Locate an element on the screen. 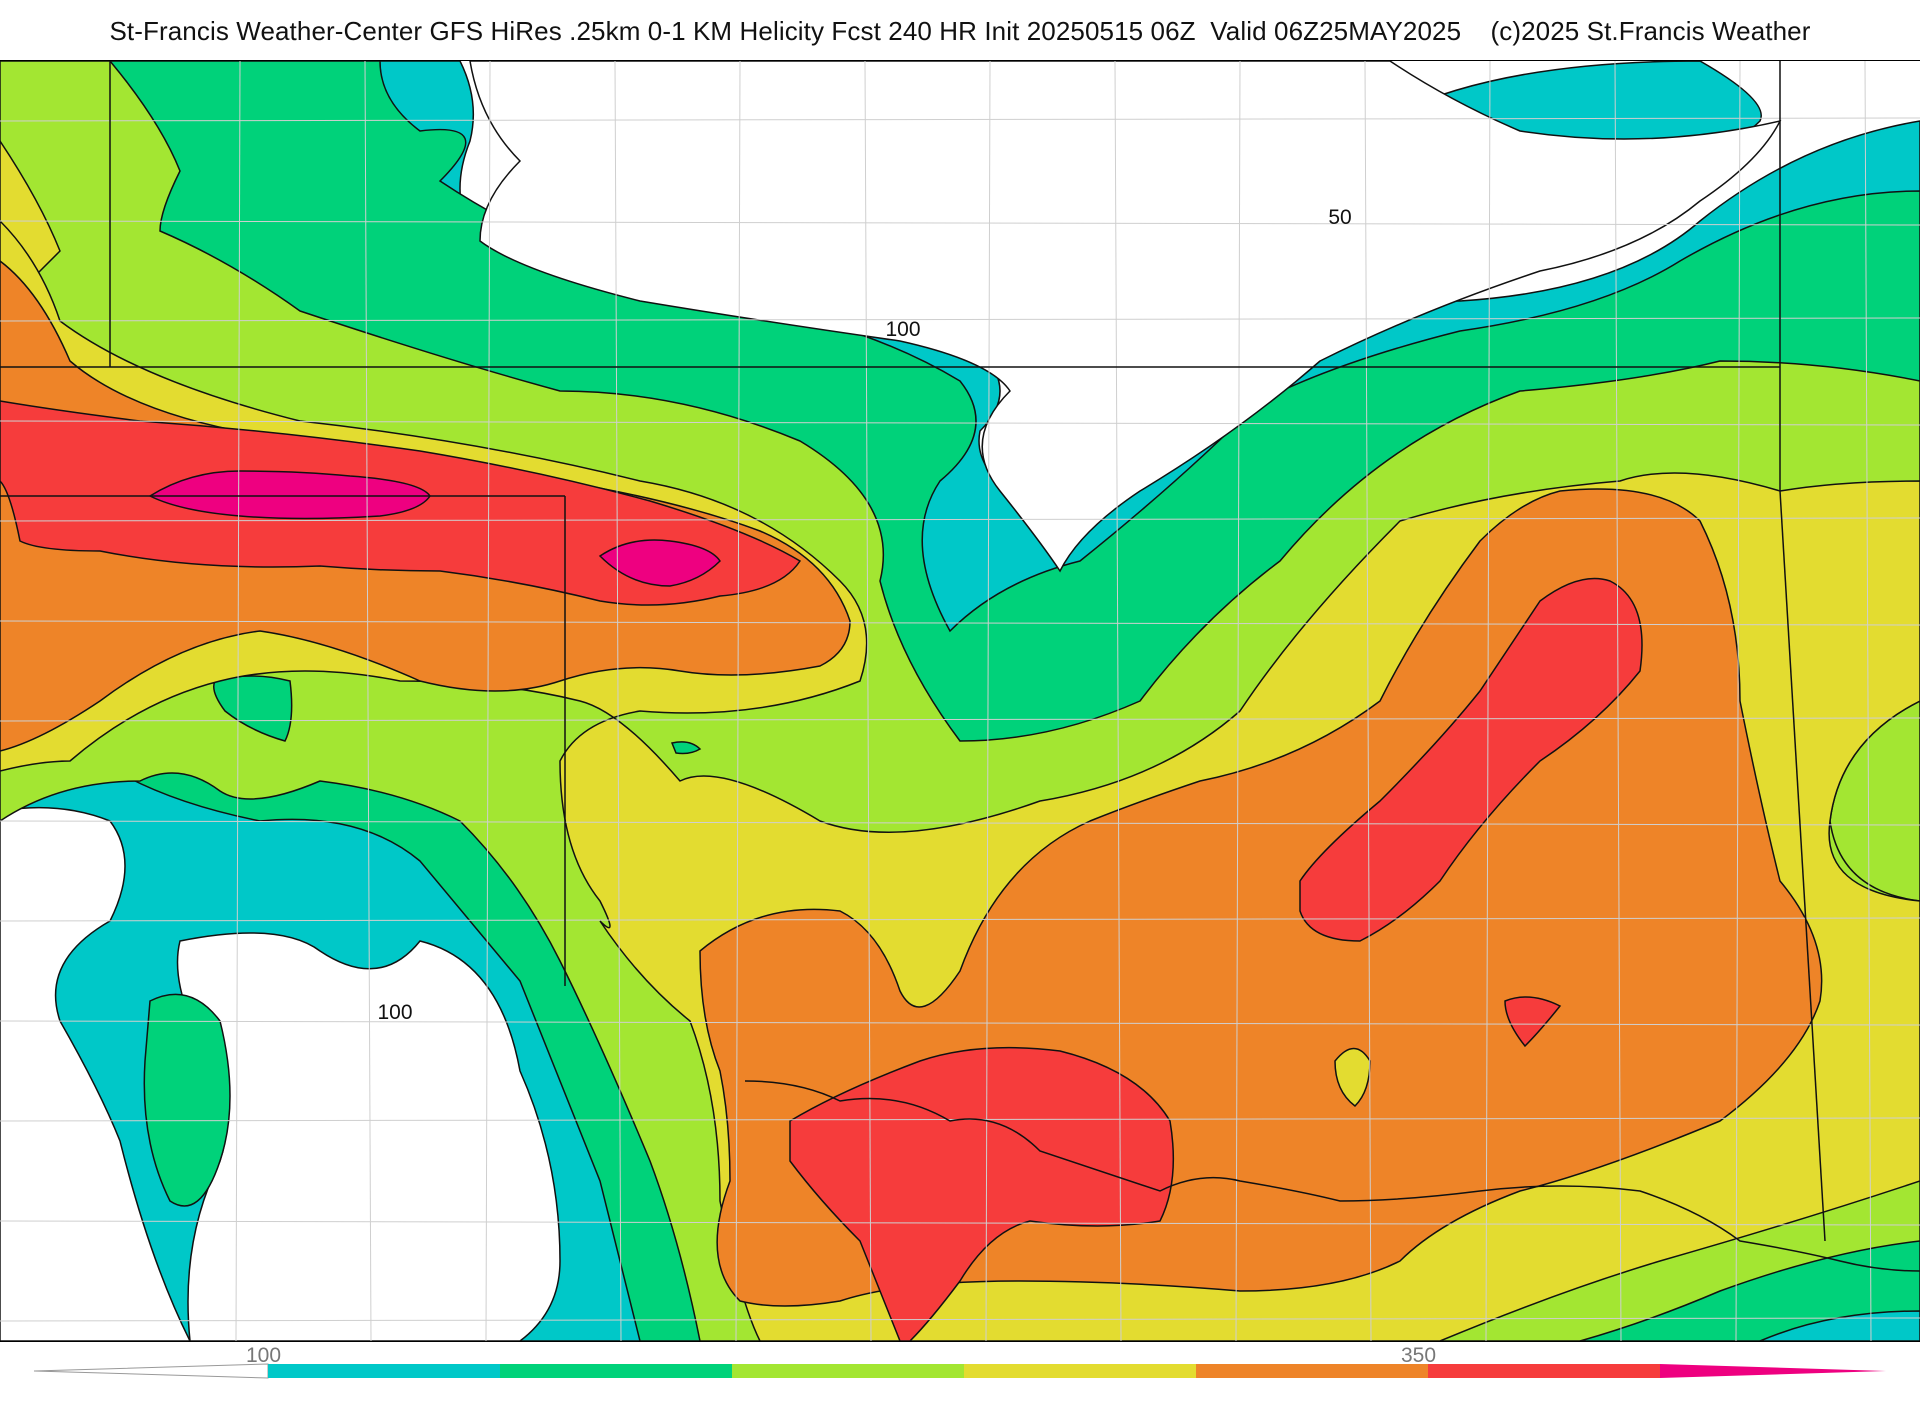 Image resolution: width=1920 pixels, height=1405 pixels. band-red-spot is located at coordinates (1533, 1022).